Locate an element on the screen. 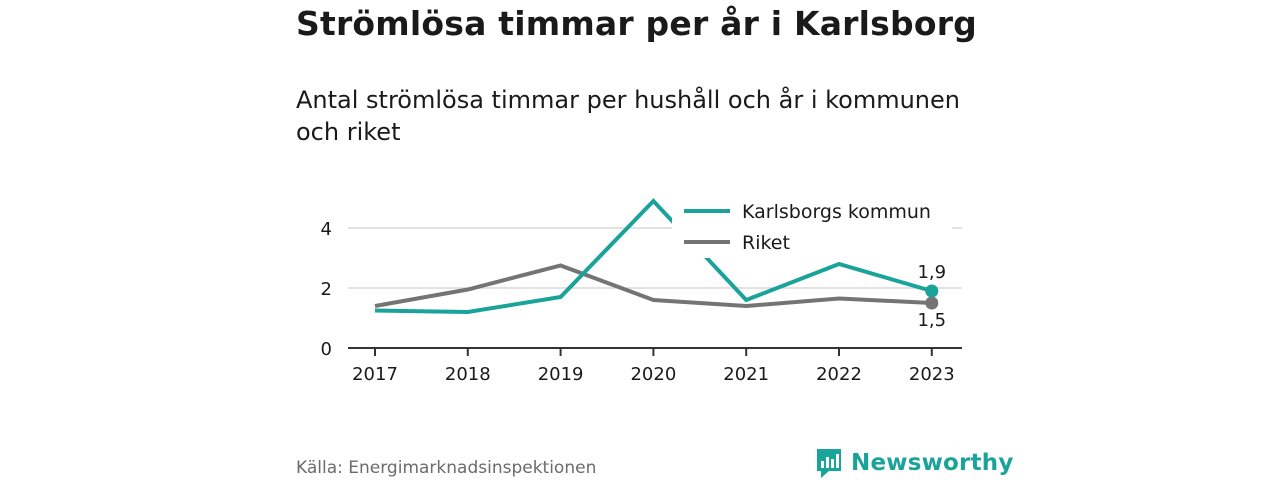 The image size is (1280, 480). x-tick-labels: 2017 2018 2019 2020 2021 2022 2023 is located at coordinates (653, 374).